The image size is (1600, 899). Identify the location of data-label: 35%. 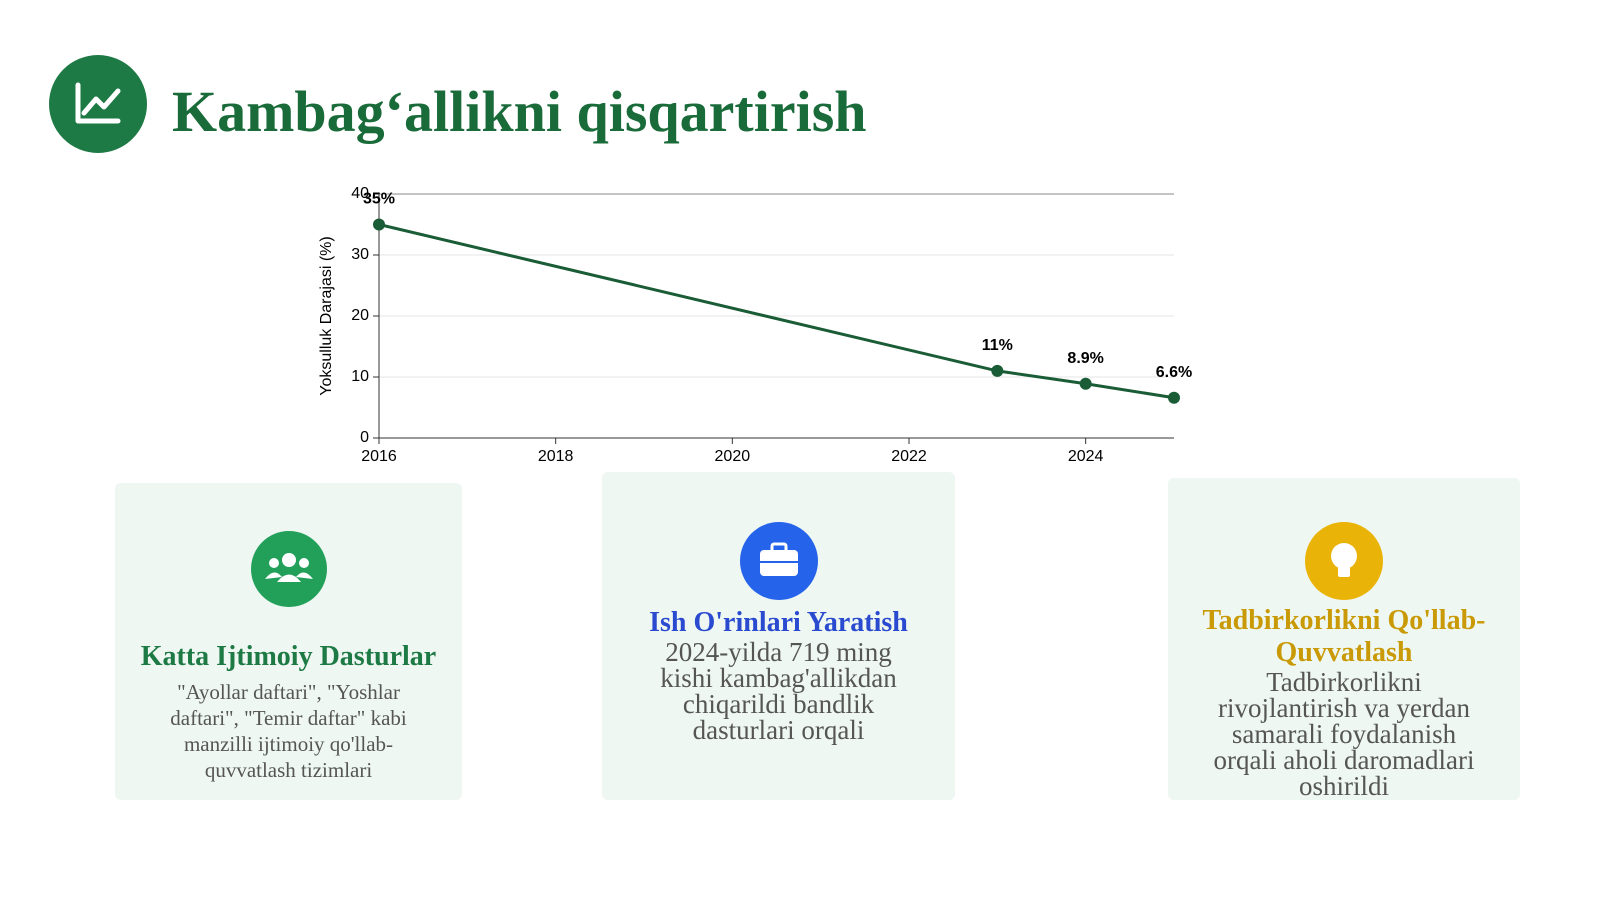
(379, 199).